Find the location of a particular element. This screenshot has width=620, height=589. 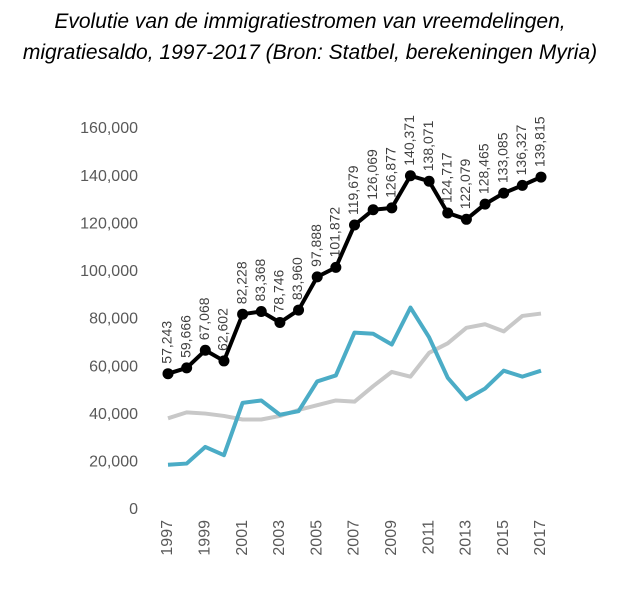

x-tick-label: 1999 is located at coordinates (205, 538).